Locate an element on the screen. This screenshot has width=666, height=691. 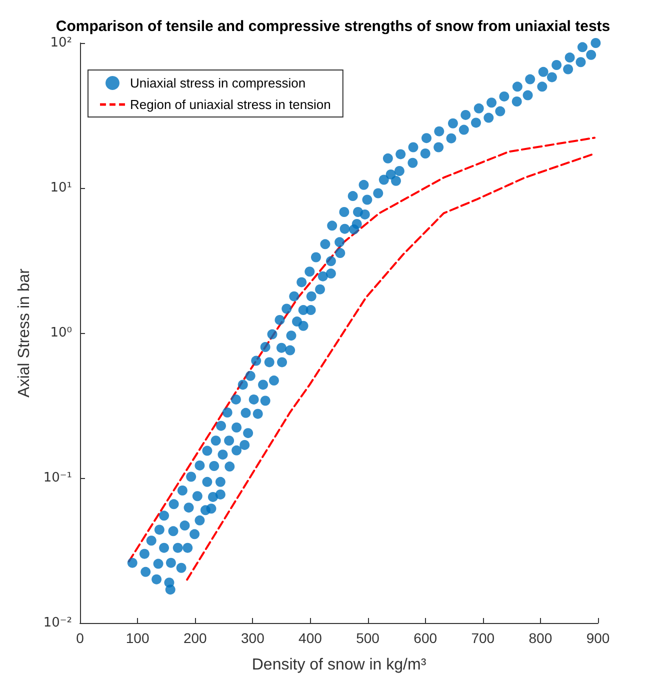
y-axis-title: Axial Stress in bar is located at coordinates (24, 333).